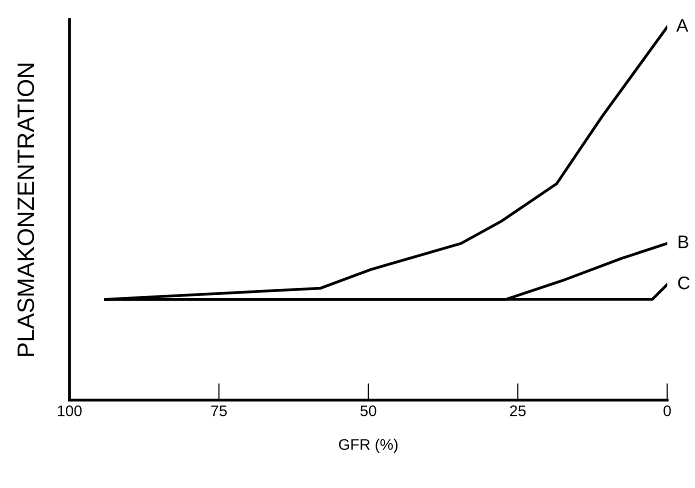 This screenshot has width=695, height=488. I want to click on y-axis-title: PLASMAKONZENTRATION, so click(25, 210).